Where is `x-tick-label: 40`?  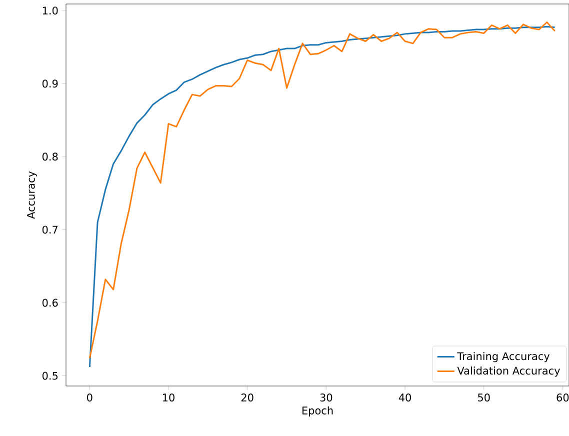
x-tick-label: 40 is located at coordinates (404, 398).